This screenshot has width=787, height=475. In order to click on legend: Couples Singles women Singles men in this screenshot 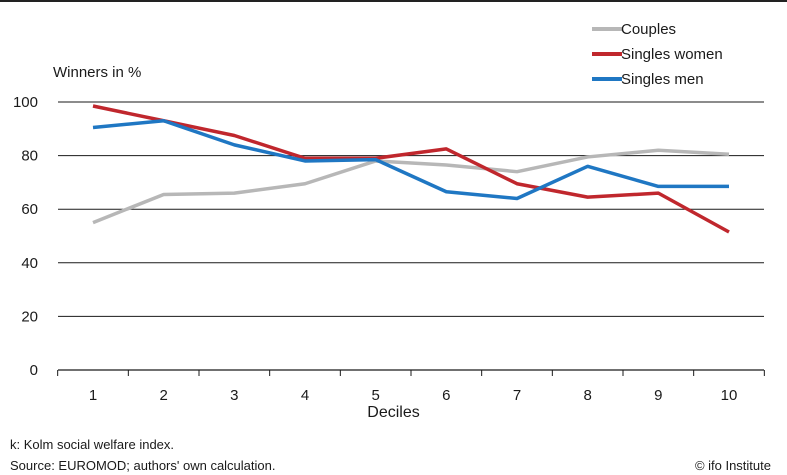, I will do `click(657, 54)`.